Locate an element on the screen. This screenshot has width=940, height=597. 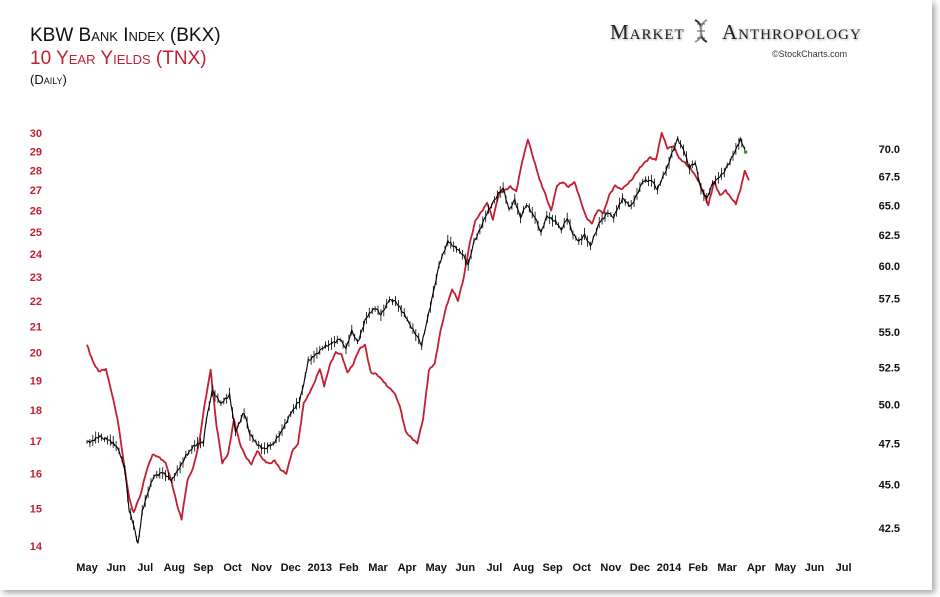
left-tick-label: 17 is located at coordinates (36, 442).